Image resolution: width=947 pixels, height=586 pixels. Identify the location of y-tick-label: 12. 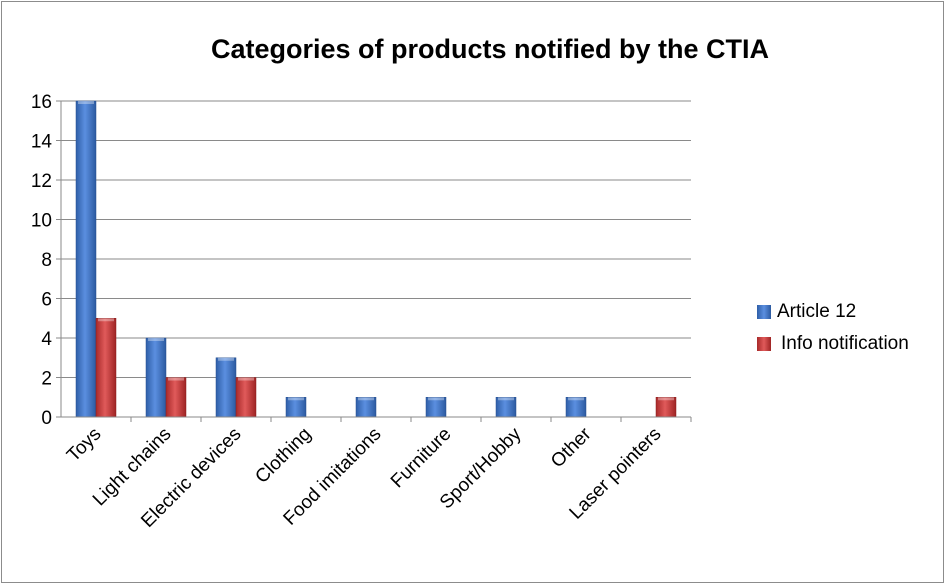
(41, 181).